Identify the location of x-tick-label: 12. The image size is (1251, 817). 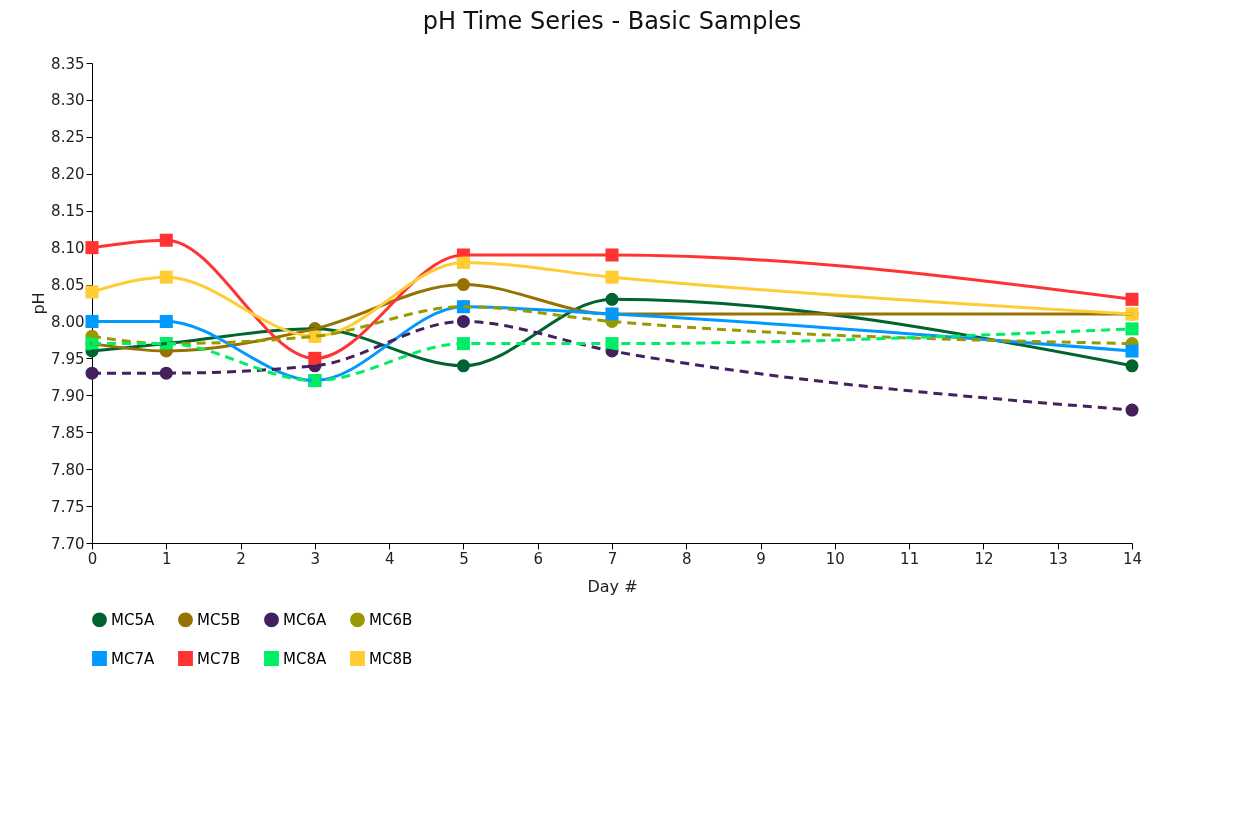
(984, 558).